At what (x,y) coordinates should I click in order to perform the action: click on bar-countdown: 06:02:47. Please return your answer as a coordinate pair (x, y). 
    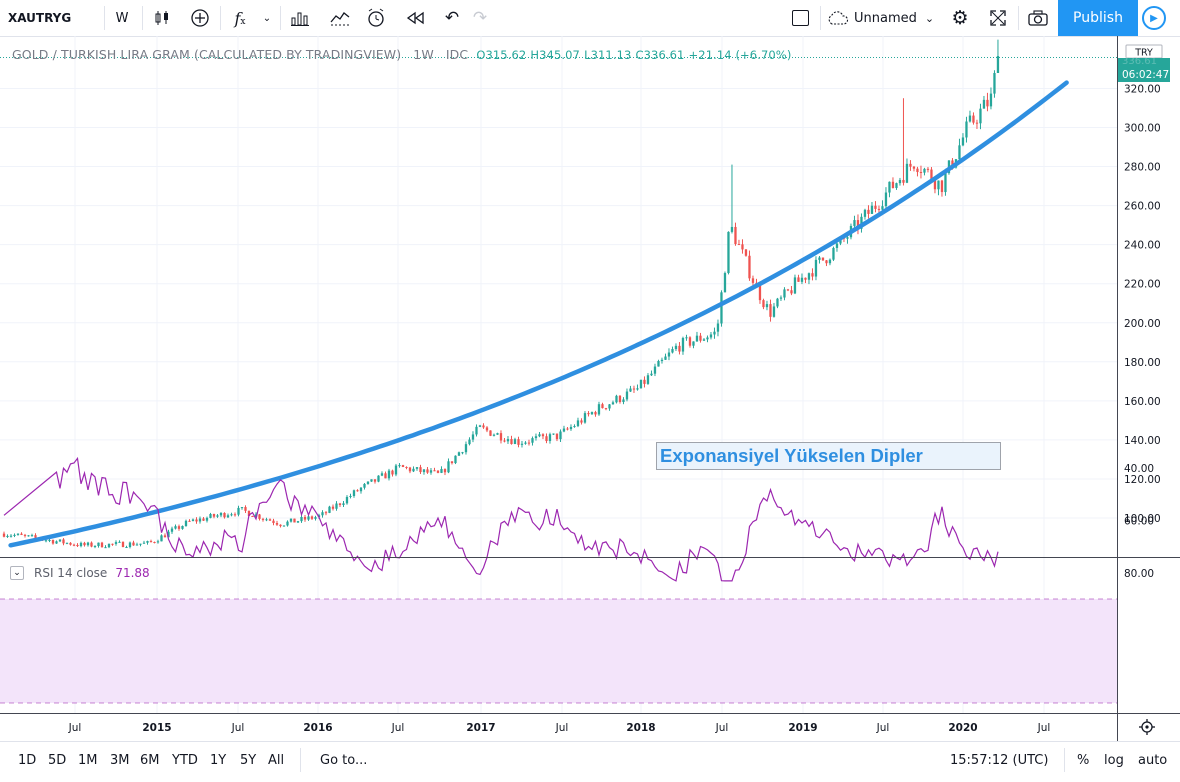
    Looking at the image, I should click on (1145, 75).